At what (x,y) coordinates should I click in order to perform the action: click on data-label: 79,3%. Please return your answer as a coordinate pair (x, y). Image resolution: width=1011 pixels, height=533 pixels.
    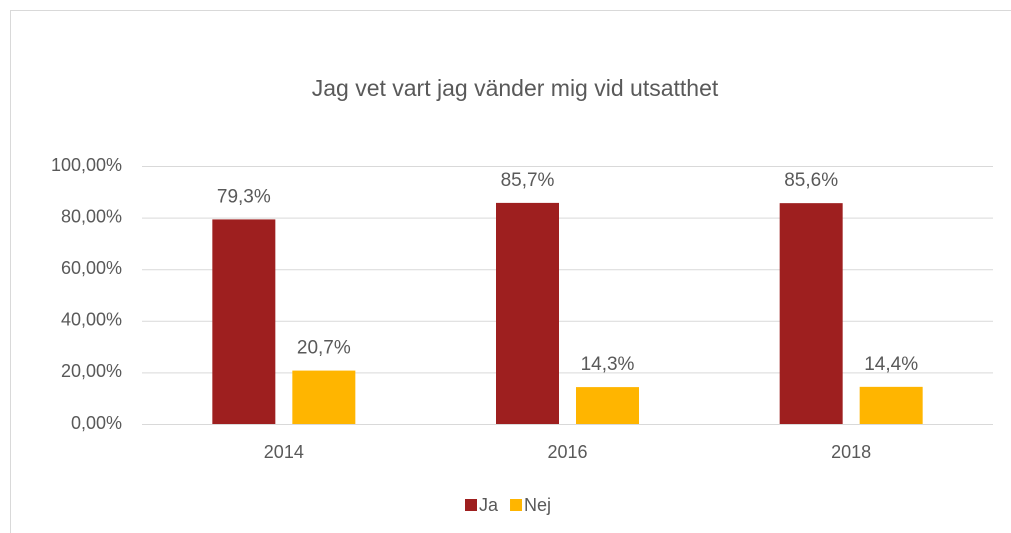
    Looking at the image, I should click on (244, 196).